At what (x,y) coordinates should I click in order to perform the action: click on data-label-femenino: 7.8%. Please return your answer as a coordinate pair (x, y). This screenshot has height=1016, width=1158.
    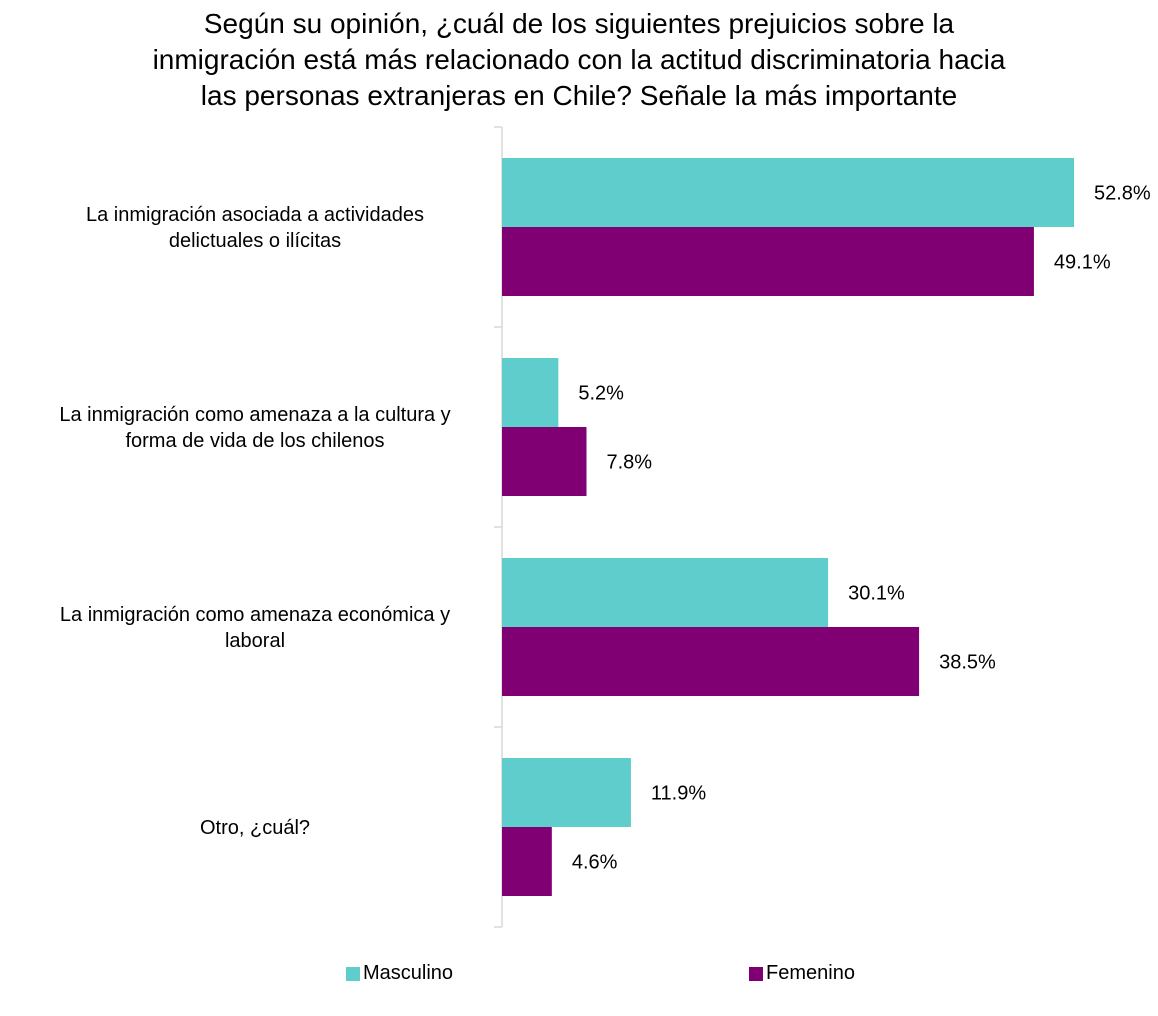
    Looking at the image, I should click on (630, 463).